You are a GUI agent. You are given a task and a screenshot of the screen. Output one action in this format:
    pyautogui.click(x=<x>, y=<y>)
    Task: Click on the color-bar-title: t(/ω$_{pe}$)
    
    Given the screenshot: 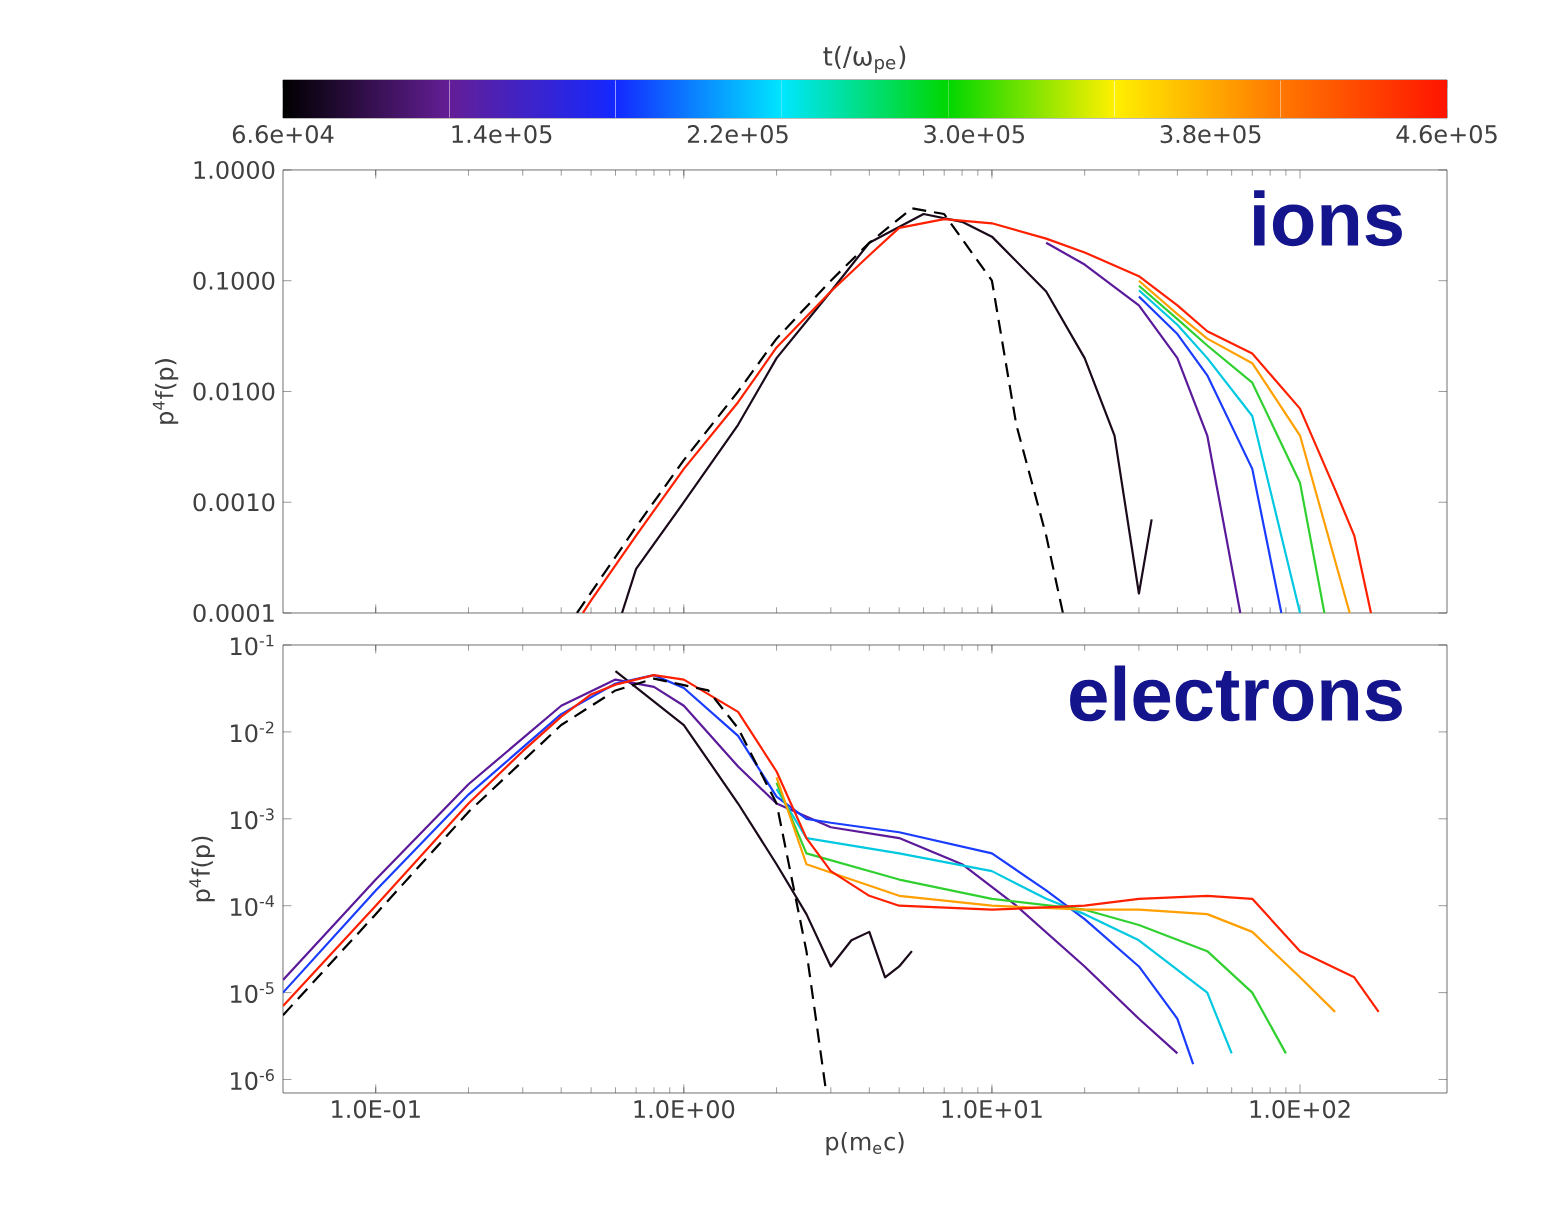 What is the action you would take?
    pyautogui.click(x=864, y=59)
    